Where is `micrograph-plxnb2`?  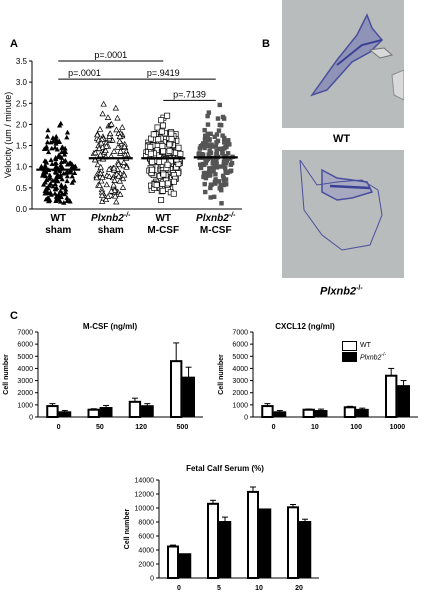 micrograph-plxnb2 is located at coordinates (343, 214).